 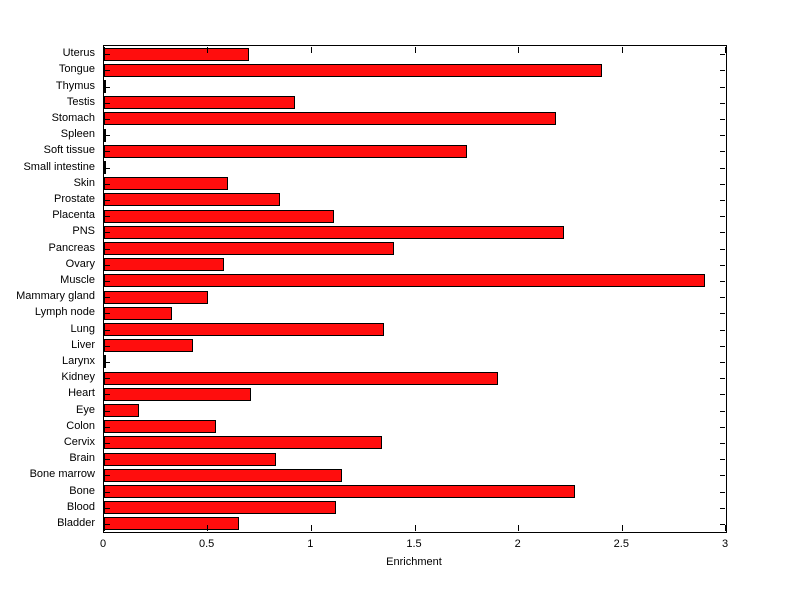 I want to click on y-tick-label-liver: Liver, so click(x=83, y=344).